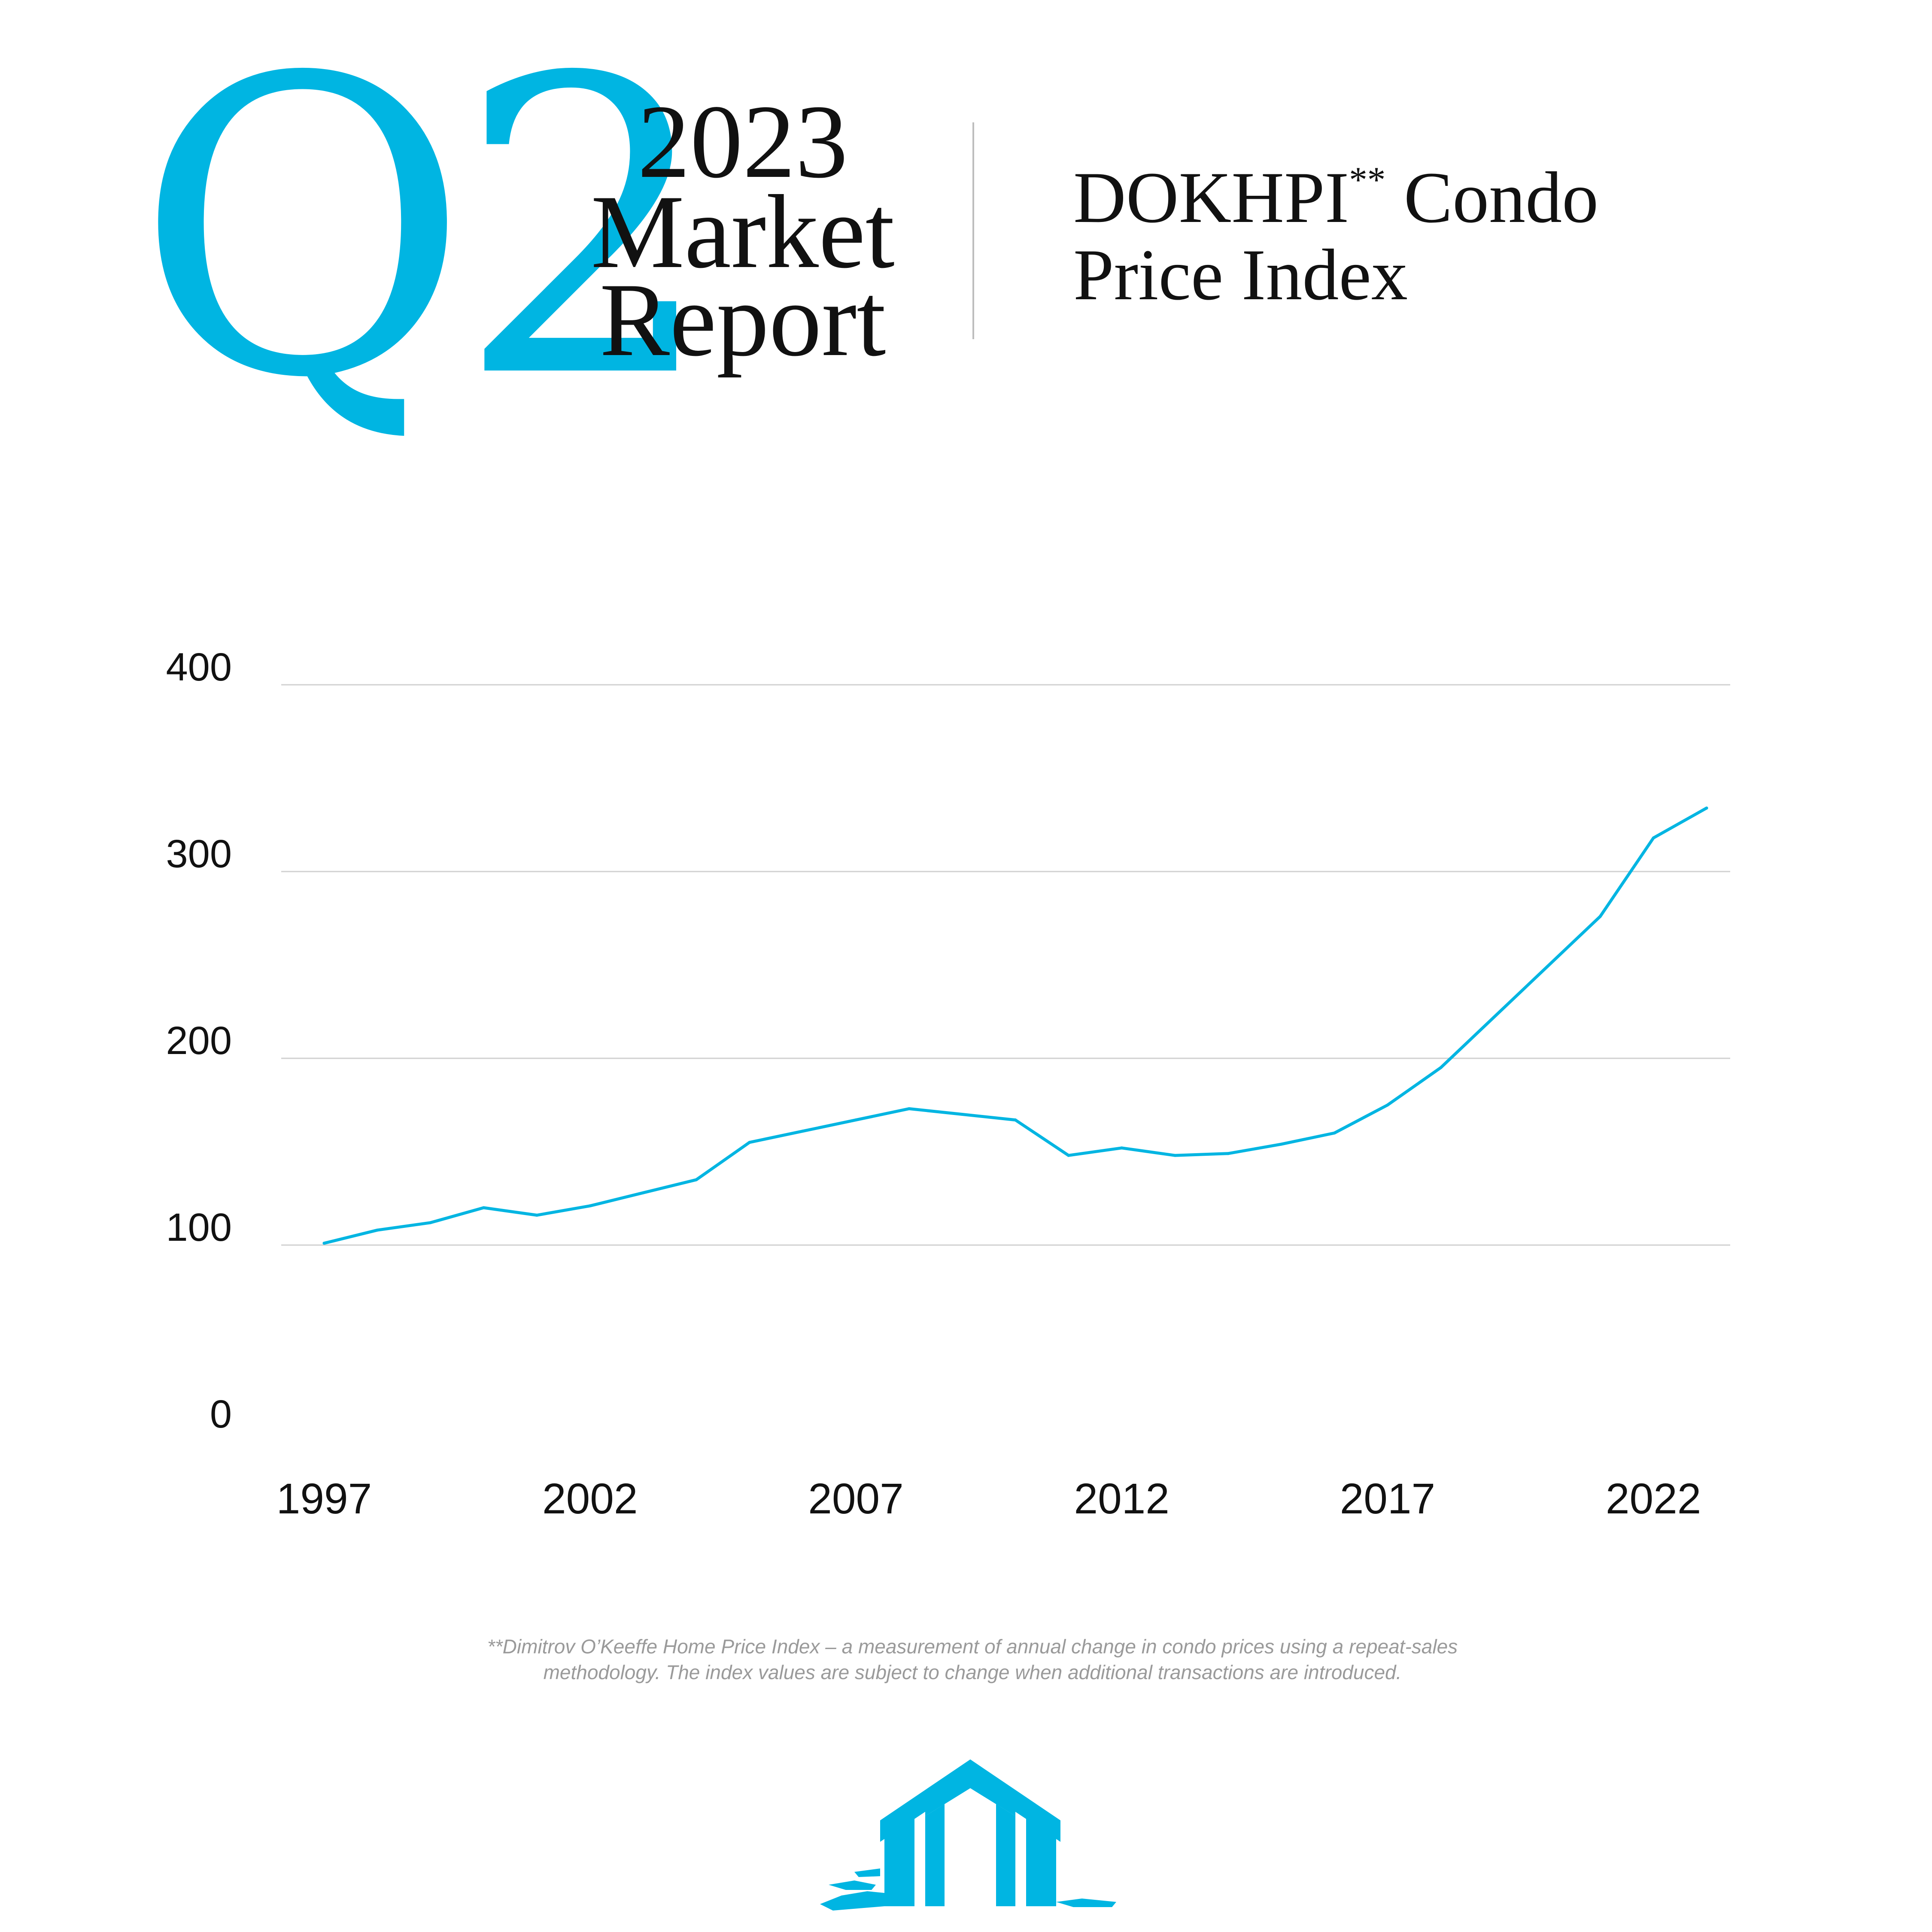 The image size is (1932, 1932). Describe the element at coordinates (1387, 1499) in the screenshot. I see `x-tick-label-2017: 2017` at that location.